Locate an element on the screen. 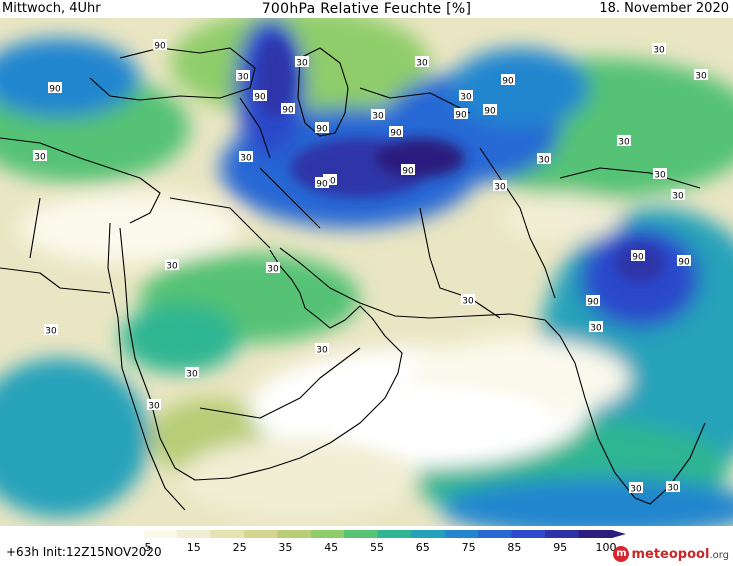  humidity-colorbar: 5 15 25 35 45 55 65 75 85 95 100 is located at coordinates (368, 542).